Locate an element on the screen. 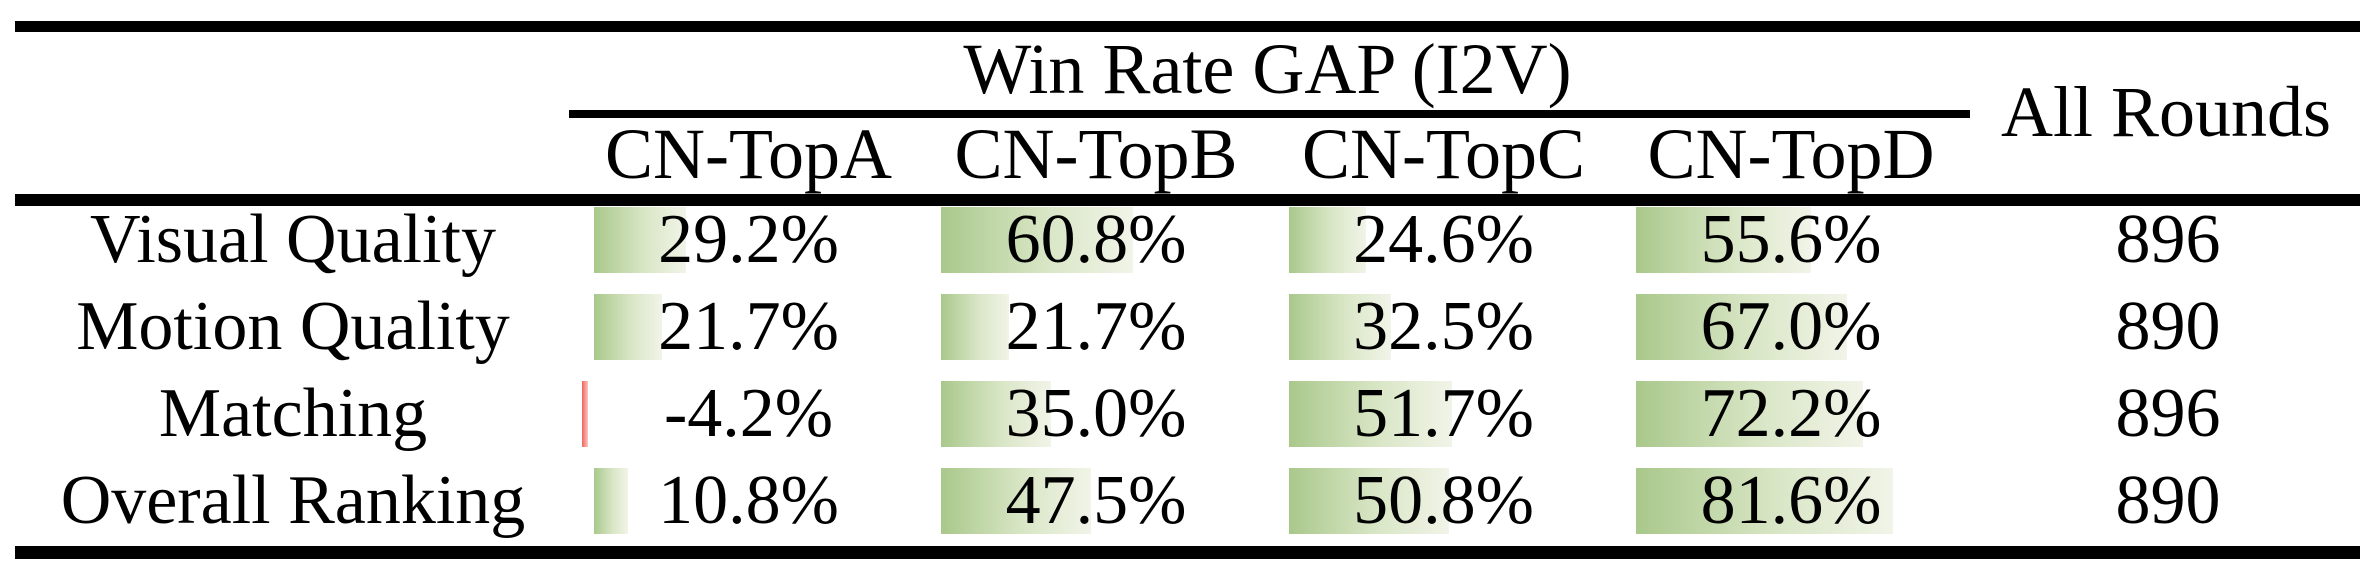  column-header-cn-topa: CN-TopA is located at coordinates (748, 154).